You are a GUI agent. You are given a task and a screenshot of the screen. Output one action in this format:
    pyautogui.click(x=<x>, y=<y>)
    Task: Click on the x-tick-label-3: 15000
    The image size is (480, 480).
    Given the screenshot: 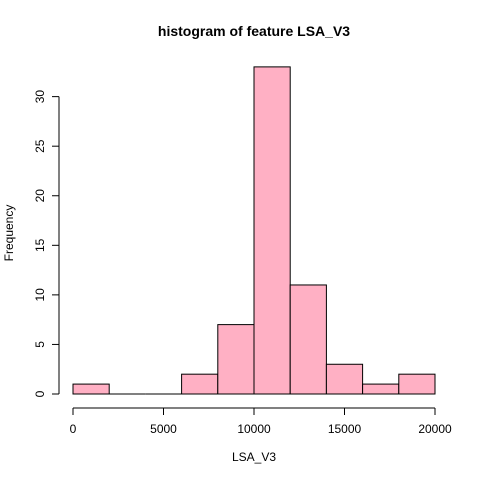 What is the action you would take?
    pyautogui.click(x=345, y=429)
    